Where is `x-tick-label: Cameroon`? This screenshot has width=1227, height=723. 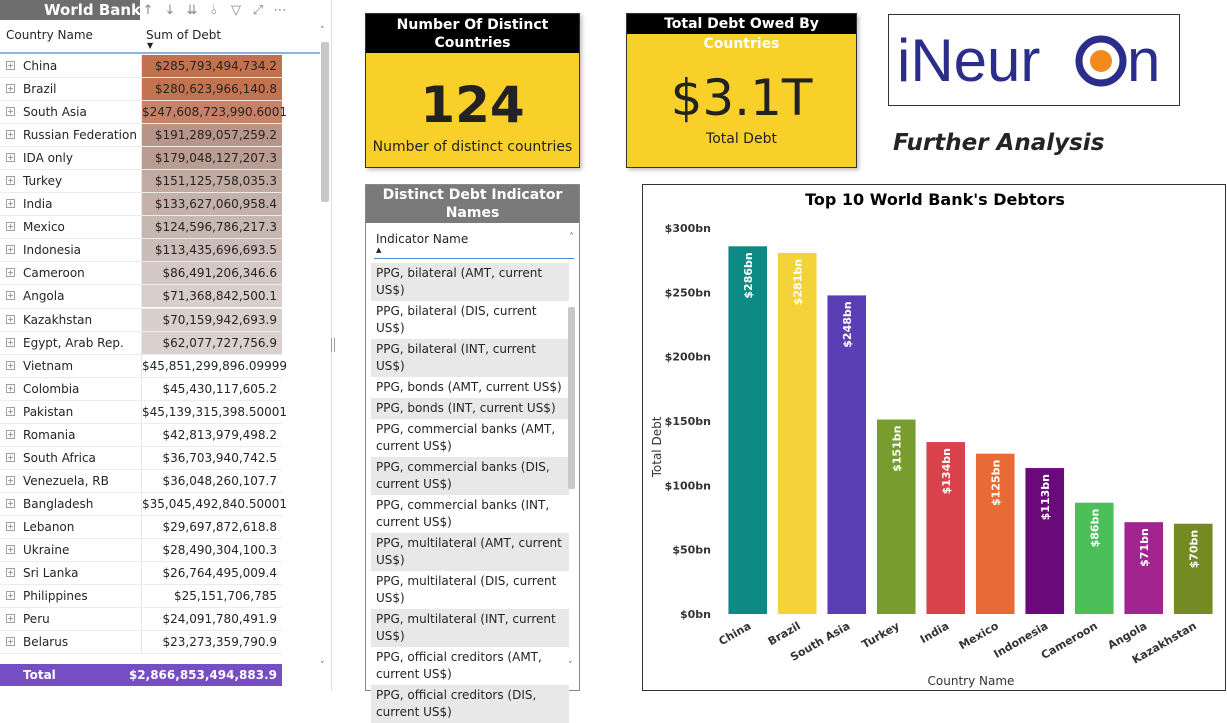
x-tick-label: Cameroon is located at coordinates (1069, 640).